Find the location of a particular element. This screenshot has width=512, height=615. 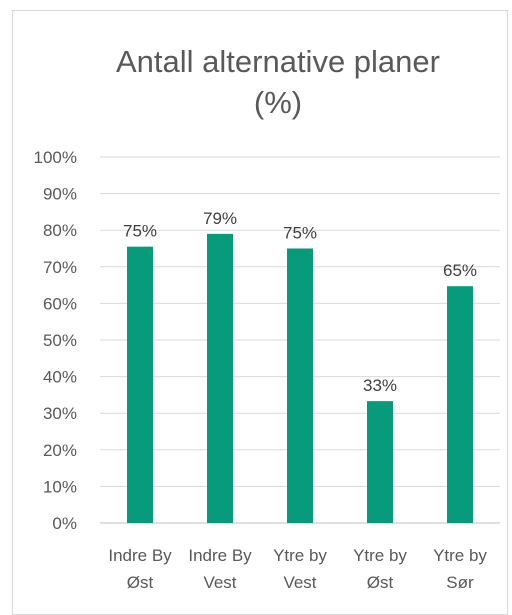

category-label: Sør is located at coordinates (460, 582).